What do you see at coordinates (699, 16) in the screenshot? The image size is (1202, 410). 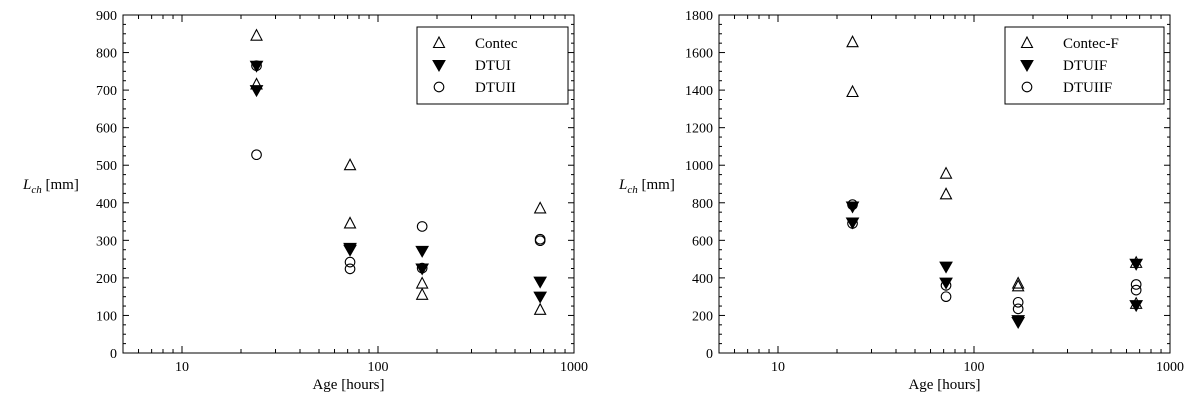 I see `y-tick-label: 1800` at bounding box center [699, 16].